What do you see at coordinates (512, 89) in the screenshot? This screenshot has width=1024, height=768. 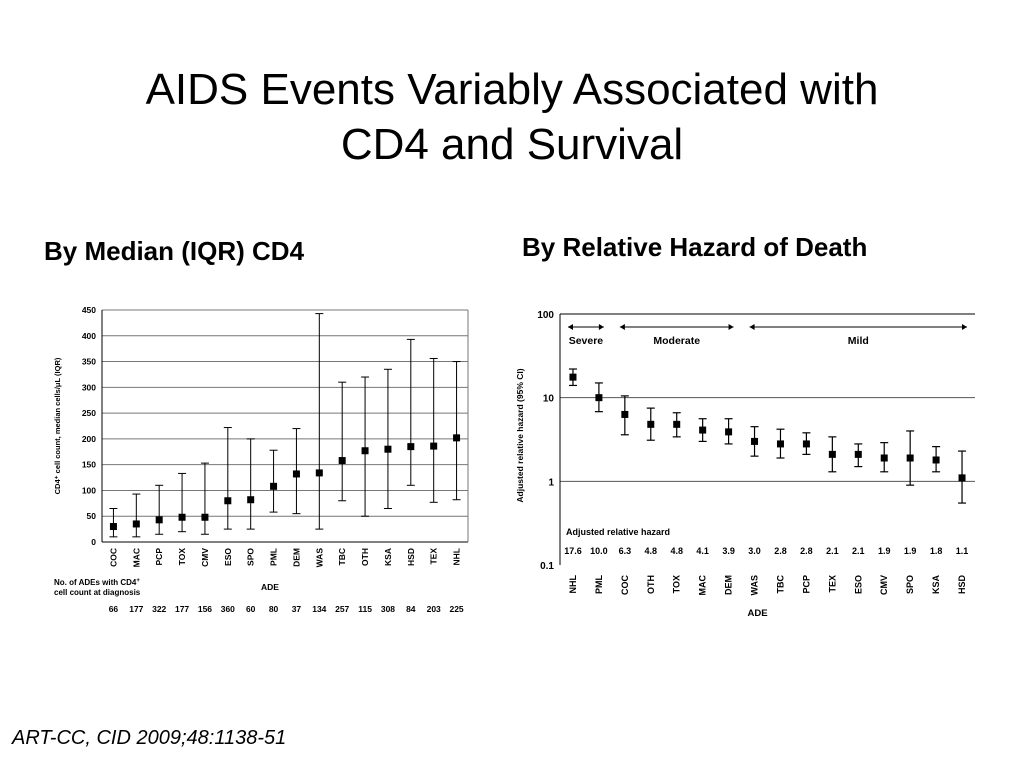 I see `slide-title-line-1: AIDS Events Variably Associated with` at bounding box center [512, 89].